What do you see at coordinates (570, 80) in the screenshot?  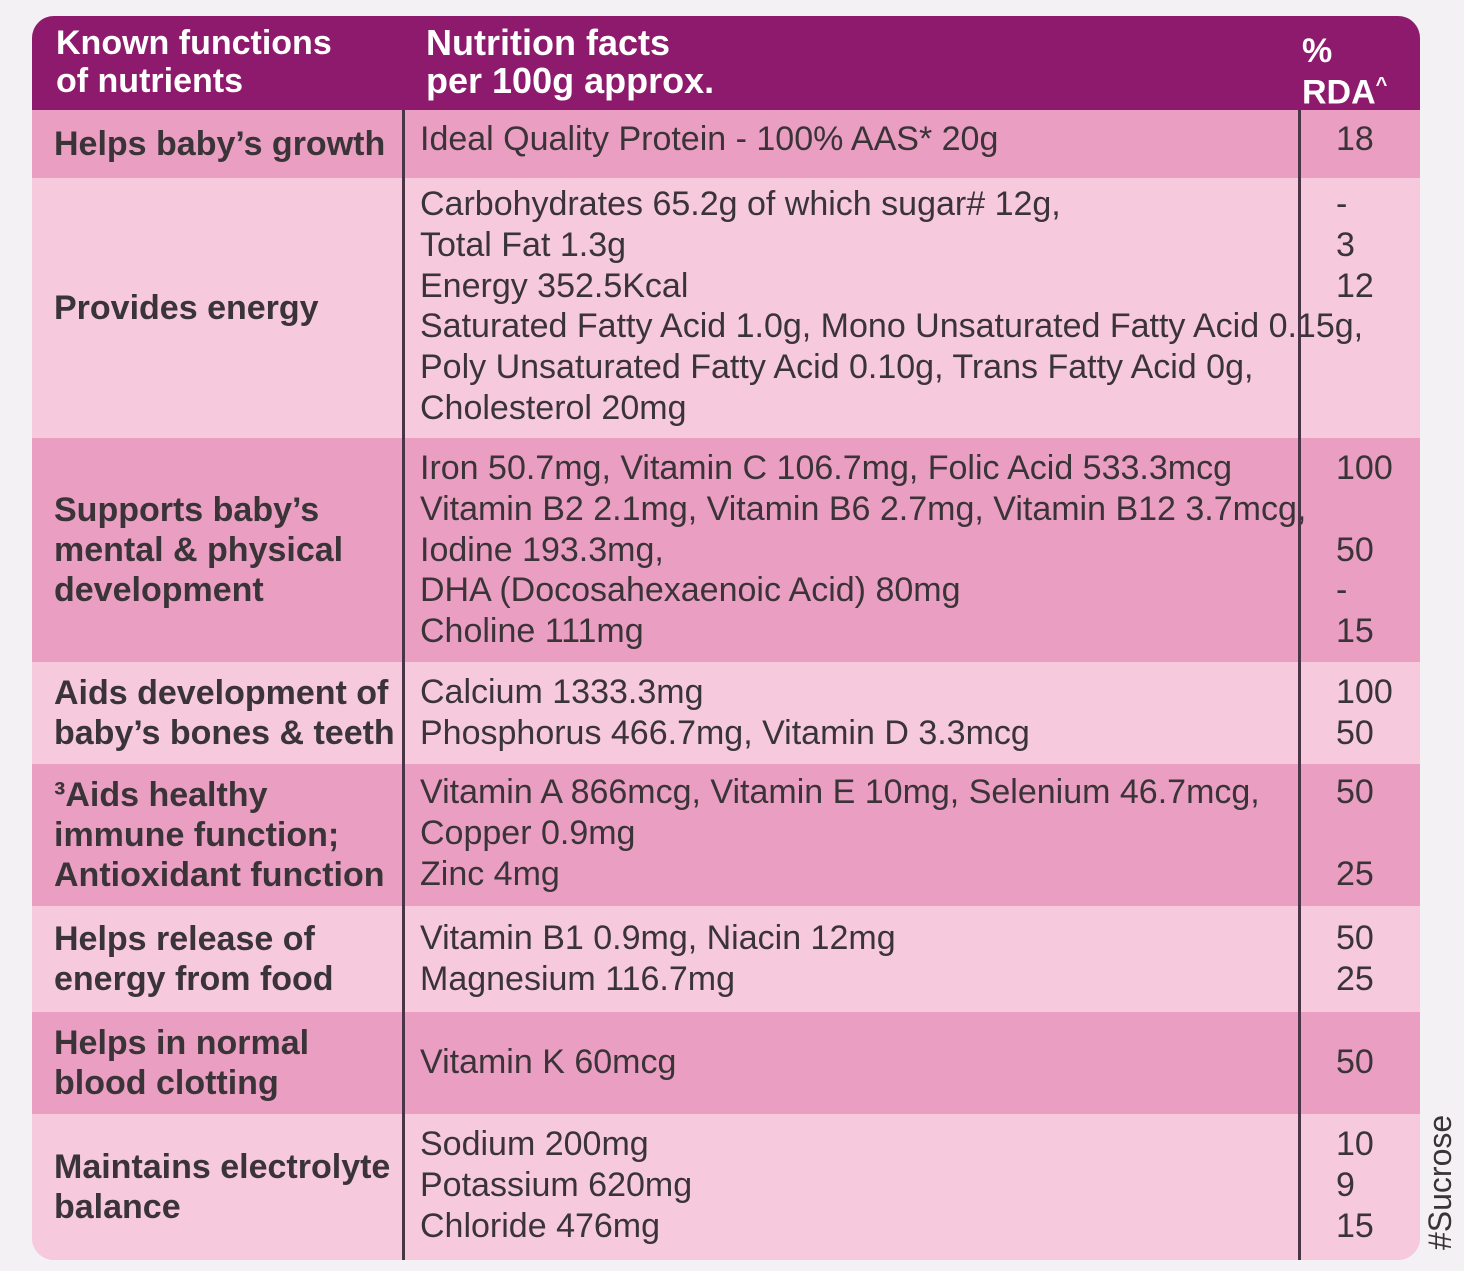 I see `header-facts-line2: per 100g approx.` at bounding box center [570, 80].